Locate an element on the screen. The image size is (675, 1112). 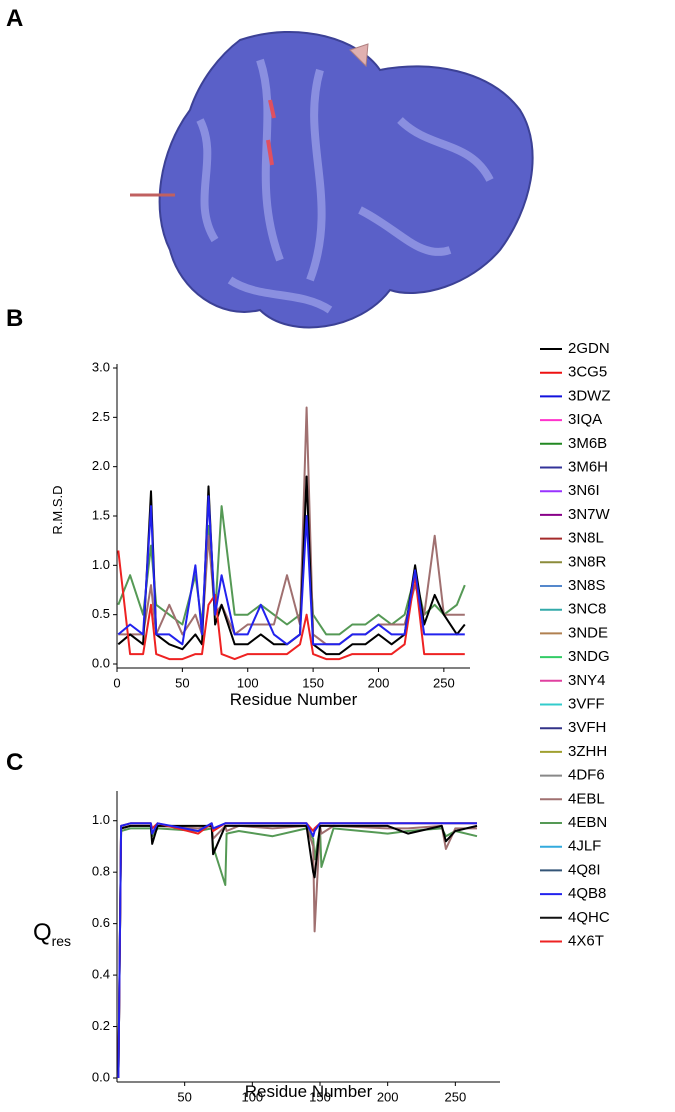
y-tick-label: 0.6 is located at coordinates (101, 922).